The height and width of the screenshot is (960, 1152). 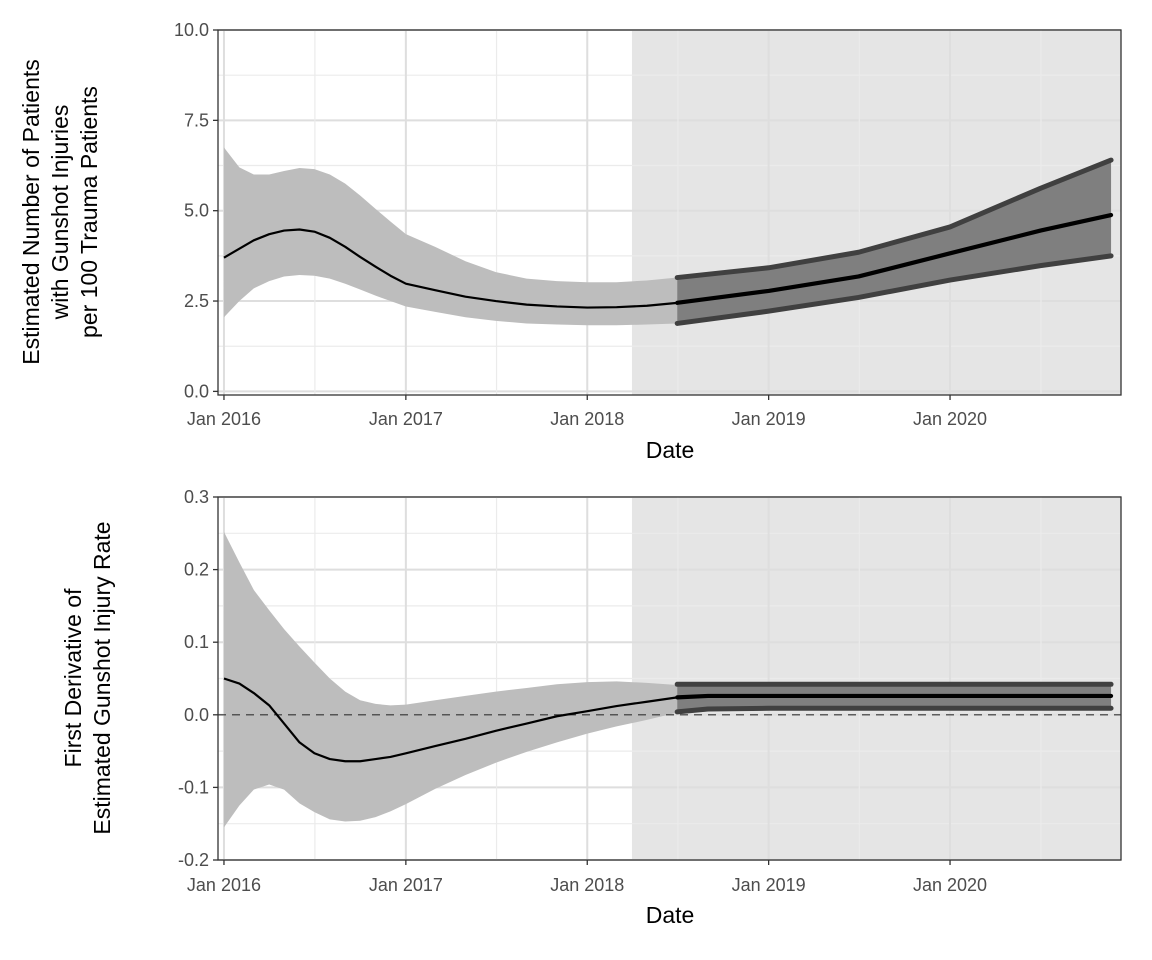 I want to click on bottom-forecast-ci-band, so click(x=894, y=698).